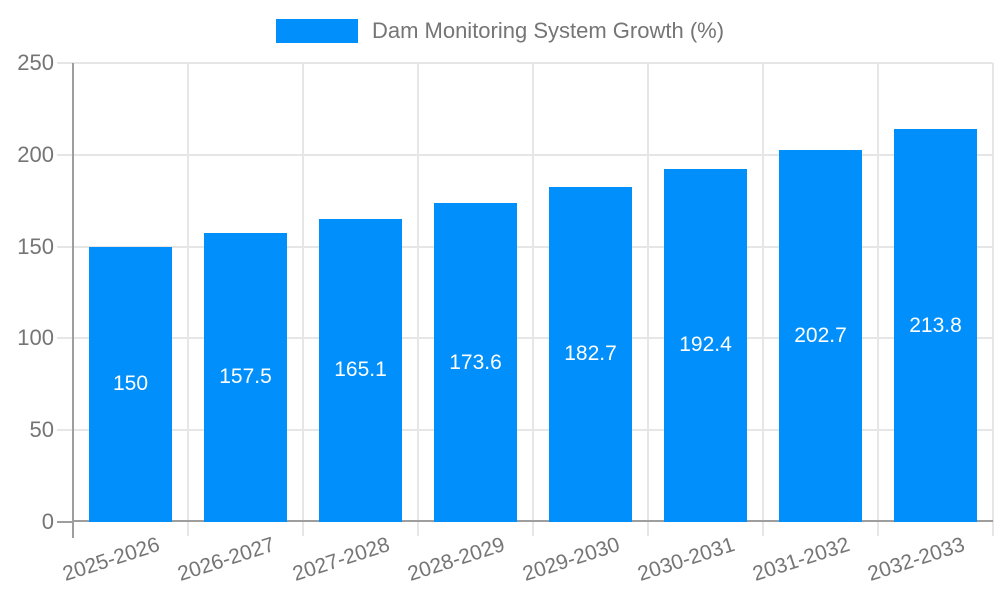 The height and width of the screenshot is (600, 1000). What do you see at coordinates (35, 246) in the screenshot?
I see `y-tick-label: 150` at bounding box center [35, 246].